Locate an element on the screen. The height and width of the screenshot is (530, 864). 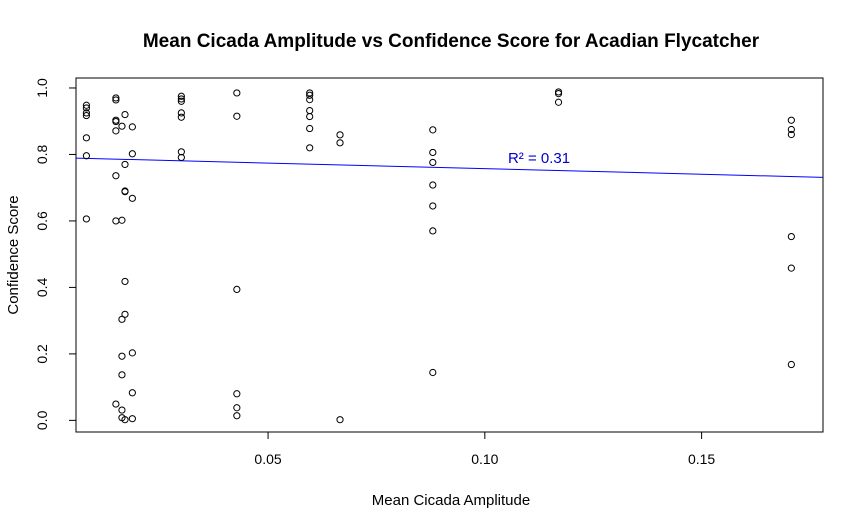
x-axis: 0.05 0.10 0.15 is located at coordinates (484, 449).